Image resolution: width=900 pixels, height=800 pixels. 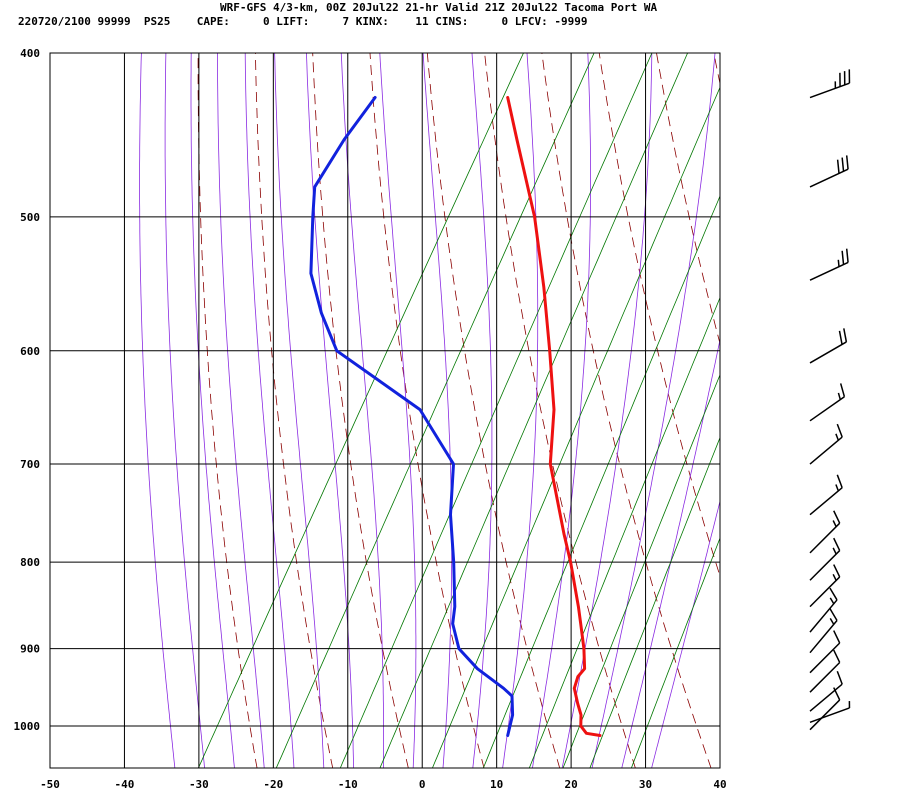 What do you see at coordinates (30, 464) in the screenshot?
I see `y-tick-label: 700` at bounding box center [30, 464].